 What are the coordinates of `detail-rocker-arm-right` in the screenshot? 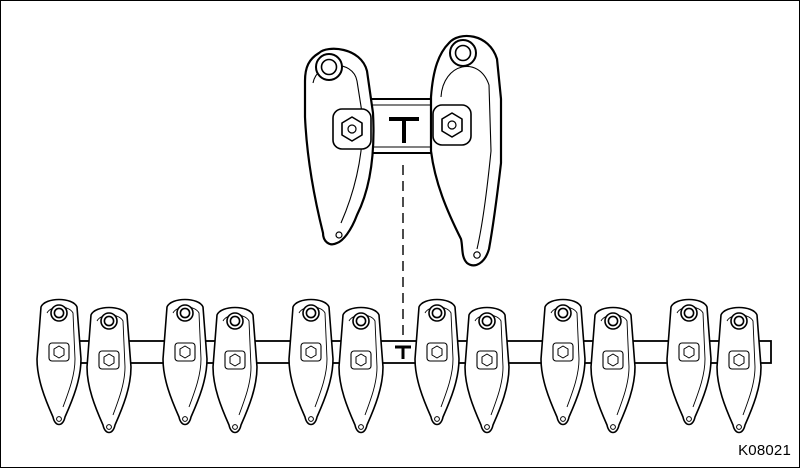 It's located at (466, 150).